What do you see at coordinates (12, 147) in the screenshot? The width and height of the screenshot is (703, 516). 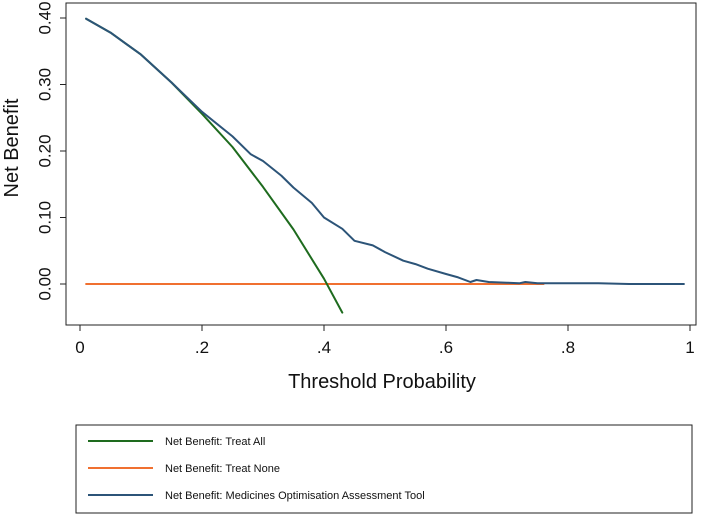 I see `y-axis-title: Net Benefit` at bounding box center [12, 147].